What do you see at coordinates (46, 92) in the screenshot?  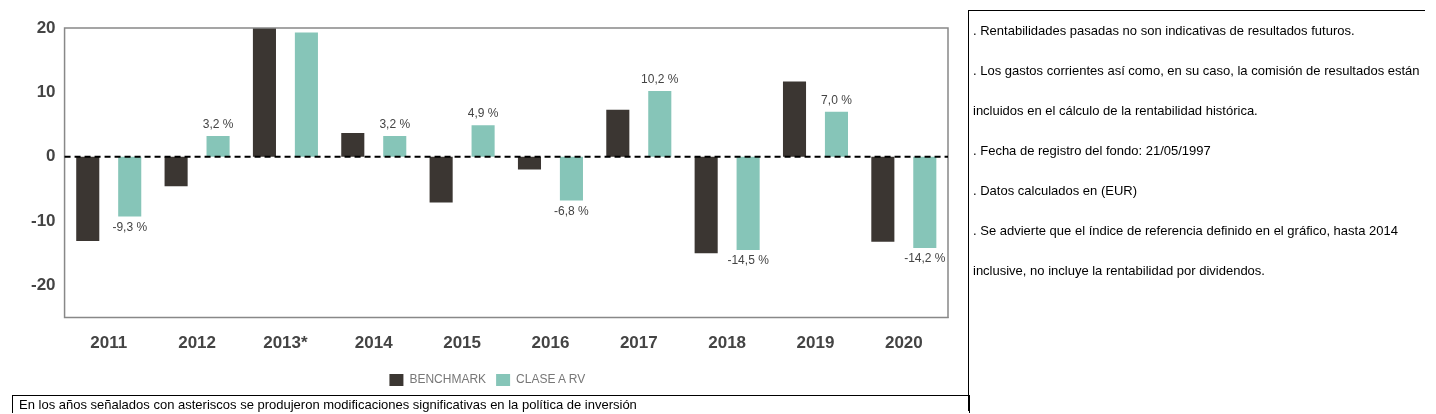 I see `y-tick-label: 10` at bounding box center [46, 92].